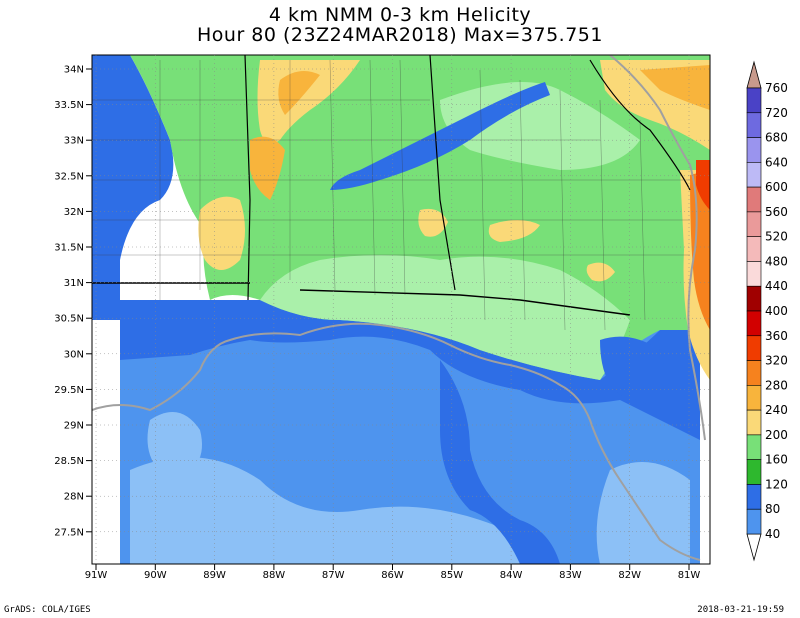  I want to click on field-orange-north, so click(299, 93).